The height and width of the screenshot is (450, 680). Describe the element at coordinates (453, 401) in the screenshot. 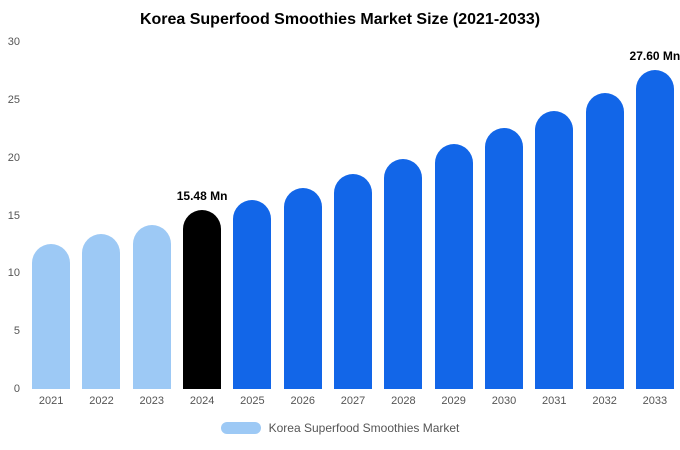

I see `x-tick-label-2029: 2029` at that location.